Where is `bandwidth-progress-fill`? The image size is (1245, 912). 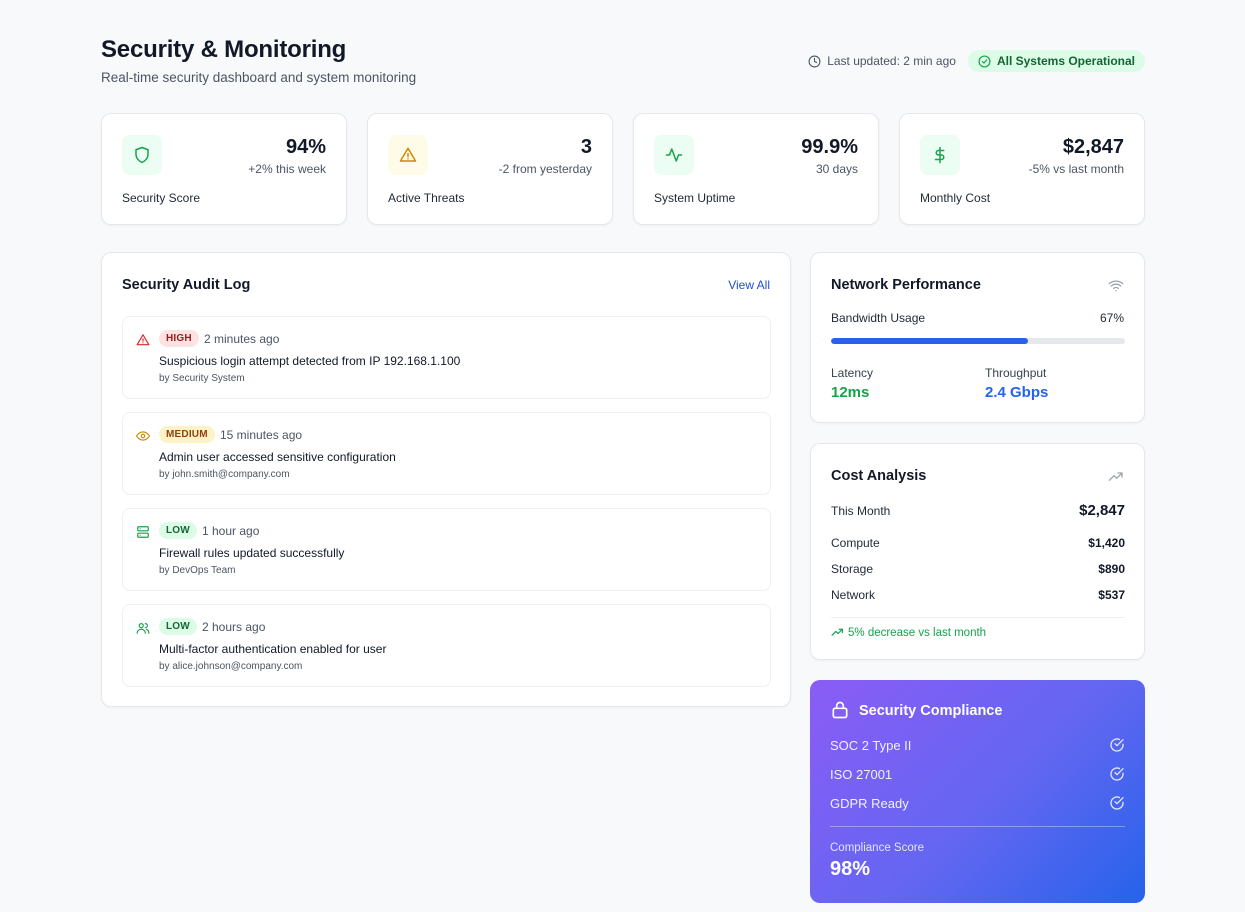
bandwidth-progress-fill is located at coordinates (929, 341).